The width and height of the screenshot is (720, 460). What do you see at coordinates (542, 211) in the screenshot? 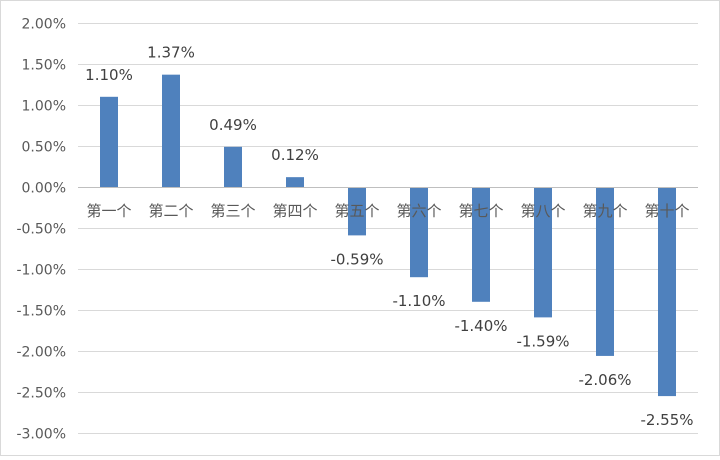
I see `category-label: 第八个` at bounding box center [542, 211].